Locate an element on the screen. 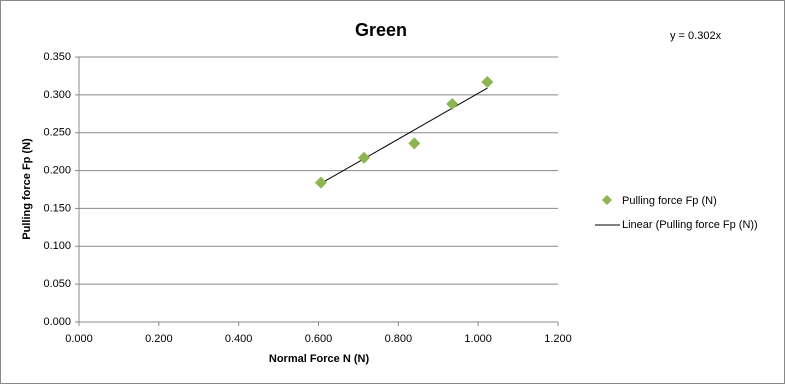 The image size is (785, 389). y-tick-label: 0.050 is located at coordinates (57, 284).